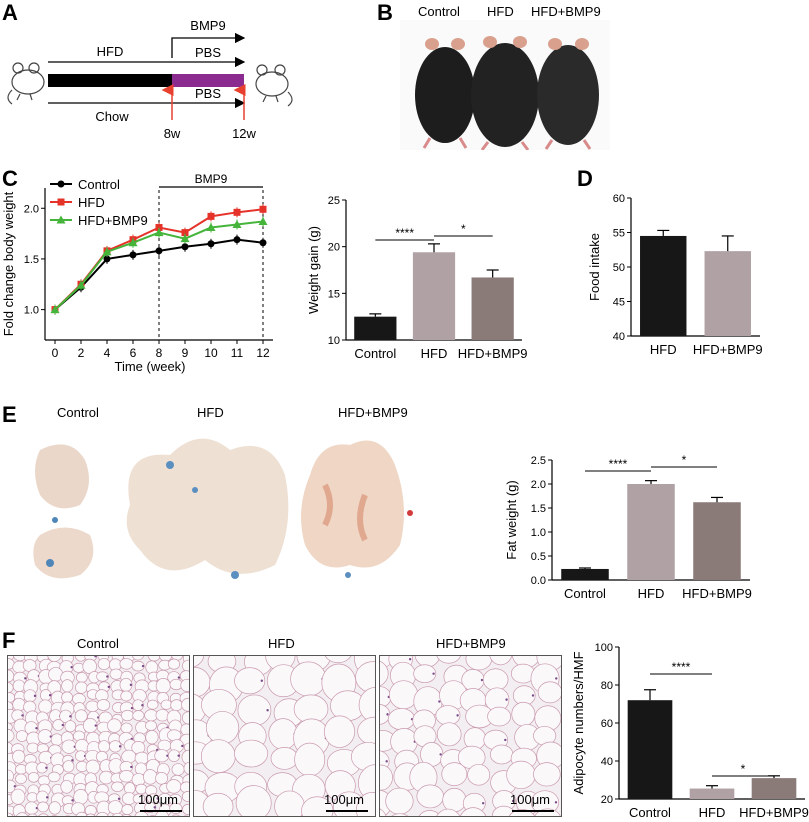  I want to click on food-intake-chart: 40 45 50 55 60 HFD HFD+BMP9 Food intake, so click(675, 275).